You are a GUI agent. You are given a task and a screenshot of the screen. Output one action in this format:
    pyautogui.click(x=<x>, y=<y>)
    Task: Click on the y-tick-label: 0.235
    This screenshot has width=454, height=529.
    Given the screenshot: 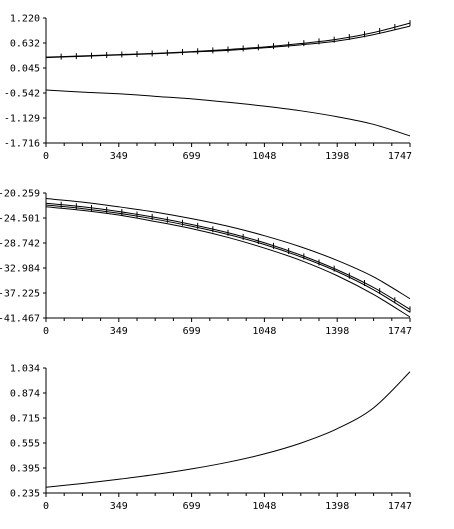 What is the action you would take?
    pyautogui.click(x=25, y=494)
    